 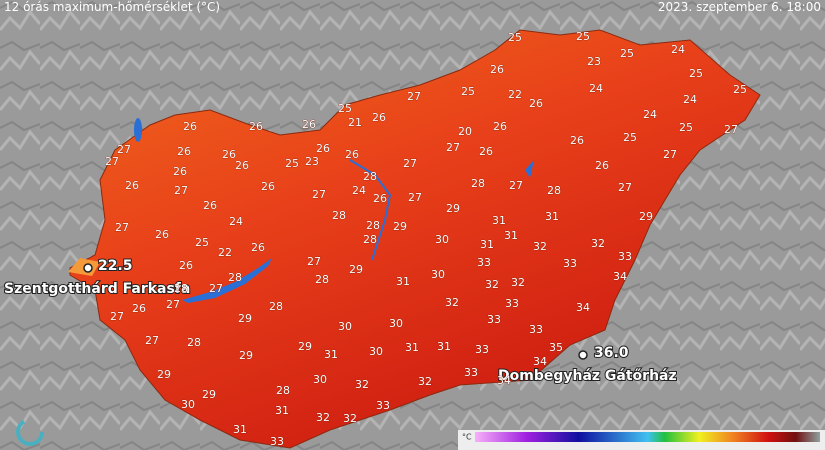 What do you see at coordinates (112, 7) in the screenshot?
I see `title: 12 órás maximum-hőmérséklet (°C)` at bounding box center [112, 7].